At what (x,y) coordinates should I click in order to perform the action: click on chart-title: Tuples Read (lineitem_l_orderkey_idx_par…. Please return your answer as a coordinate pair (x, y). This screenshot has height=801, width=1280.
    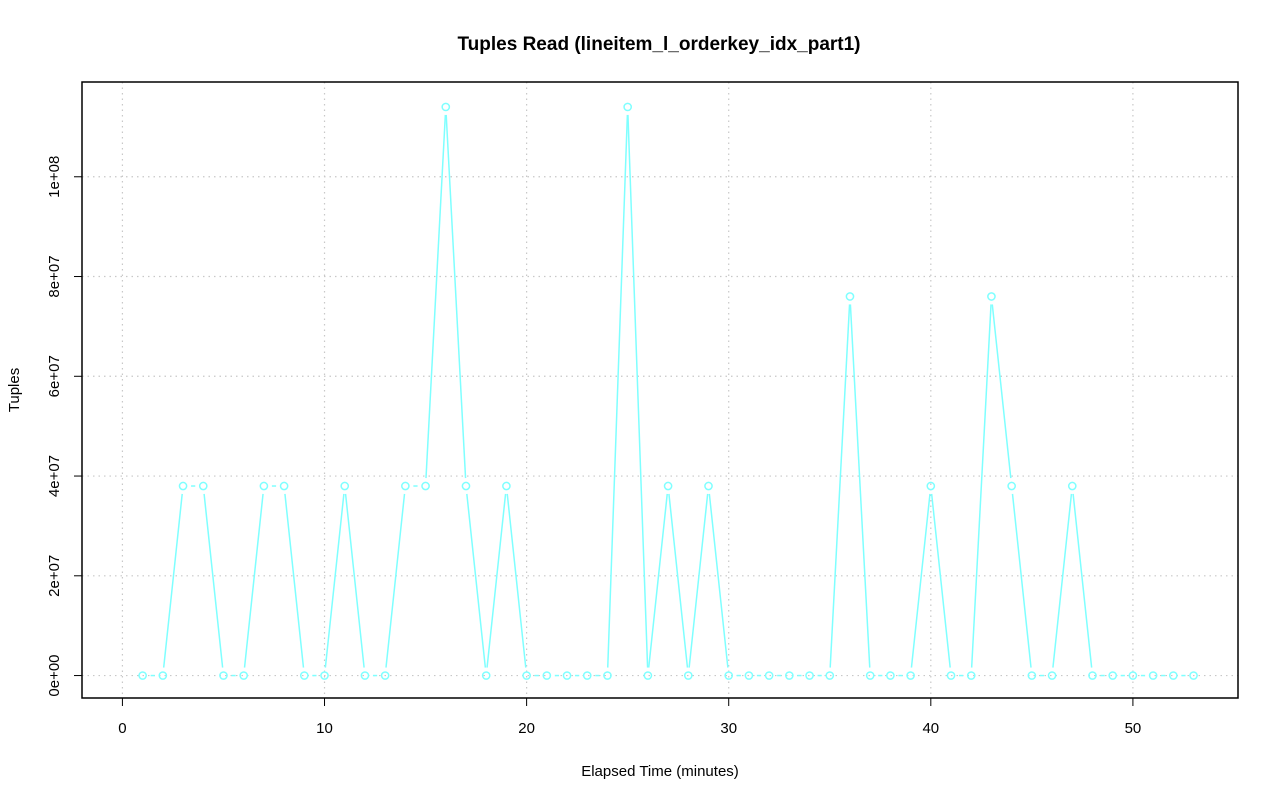
    Looking at the image, I should click on (658, 44).